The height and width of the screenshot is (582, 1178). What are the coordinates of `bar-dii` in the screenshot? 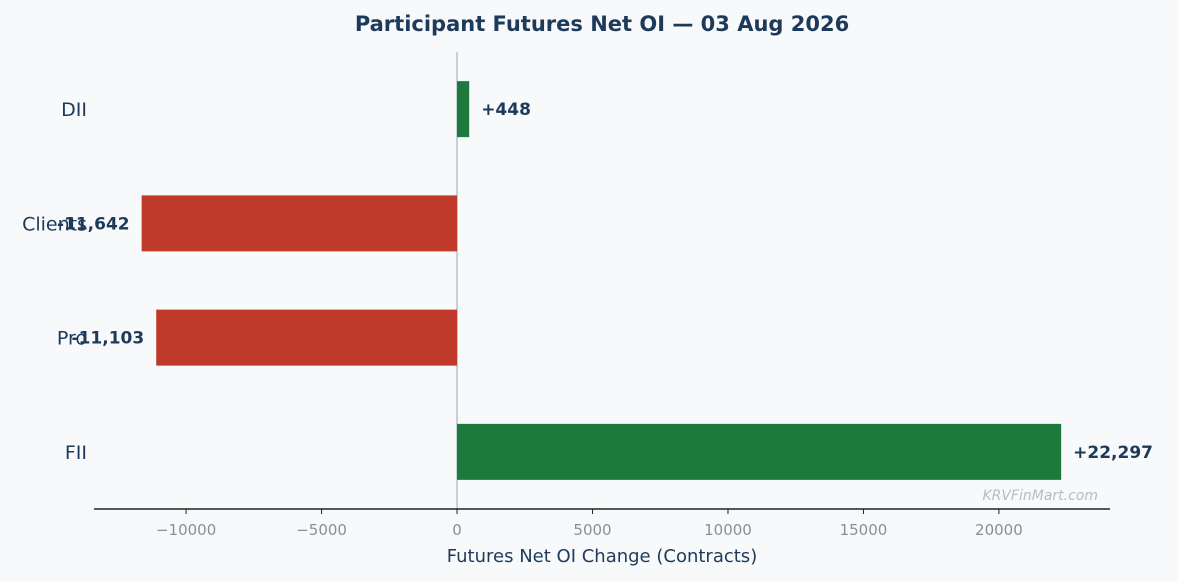 It's located at (463, 109).